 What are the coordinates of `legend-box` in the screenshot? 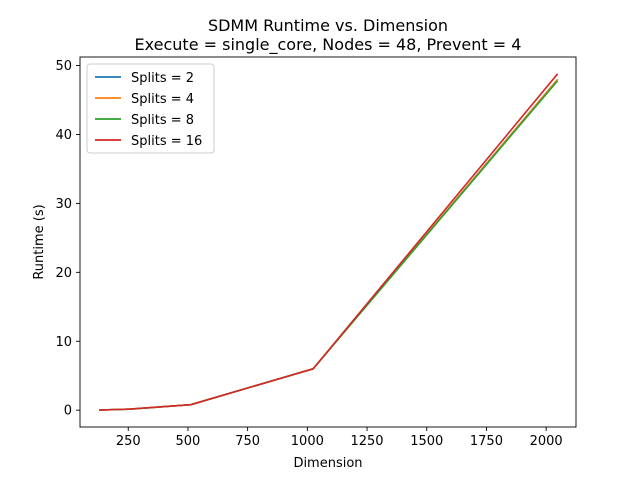 It's located at (150, 108).